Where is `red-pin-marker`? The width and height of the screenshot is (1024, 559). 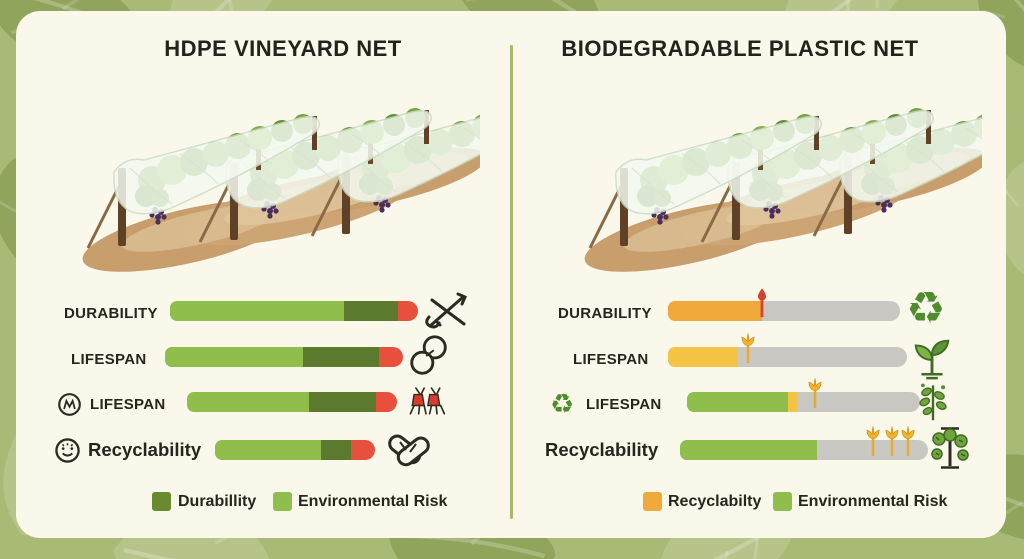
red-pin-marker is located at coordinates (762, 302).